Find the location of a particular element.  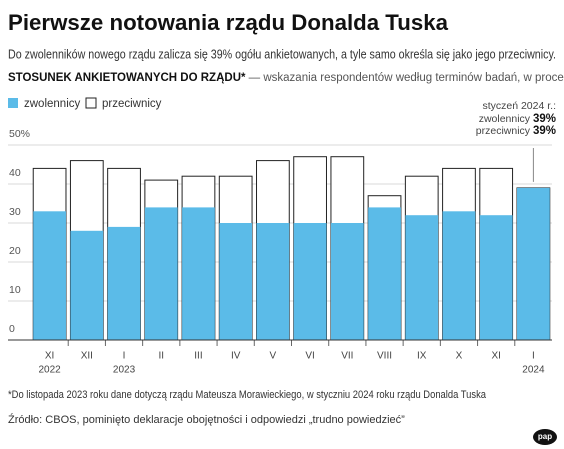

chart-label-main: STOSUNEK ANKIETOWANYCH DO RZĄDU* is located at coordinates (127, 78).